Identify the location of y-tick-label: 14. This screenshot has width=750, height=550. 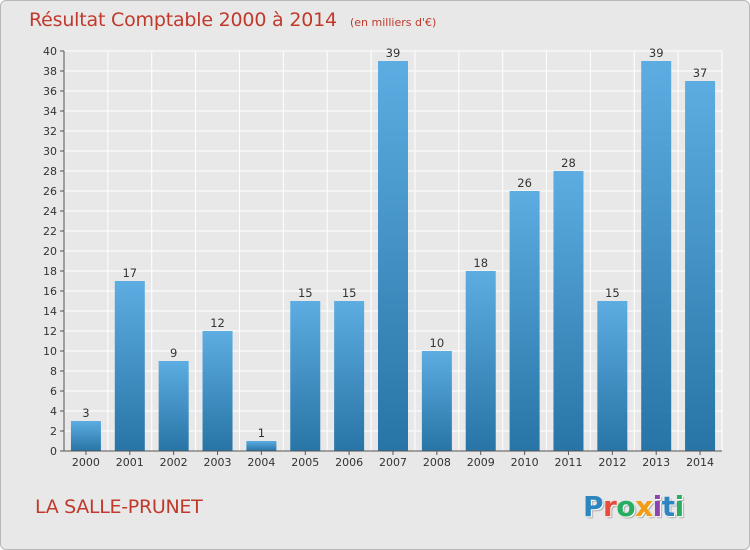
(50, 311).